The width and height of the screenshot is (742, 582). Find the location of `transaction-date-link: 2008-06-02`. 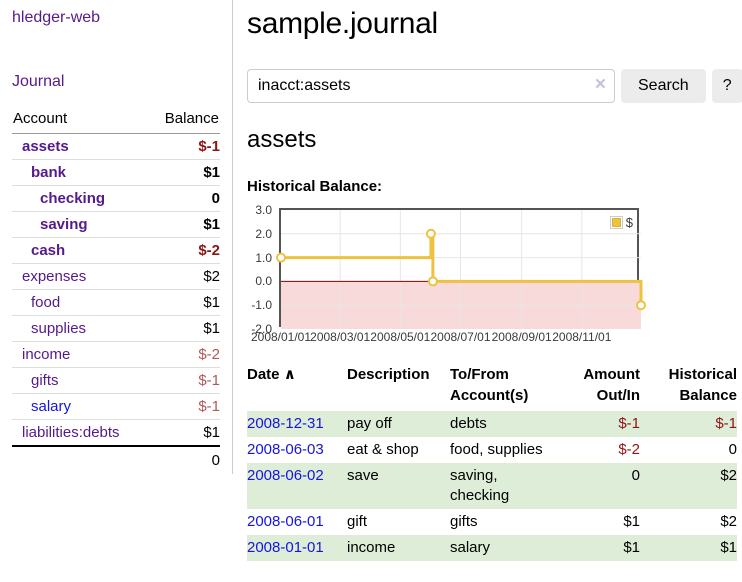

transaction-date-link: 2008-06-02 is located at coordinates (285, 475).